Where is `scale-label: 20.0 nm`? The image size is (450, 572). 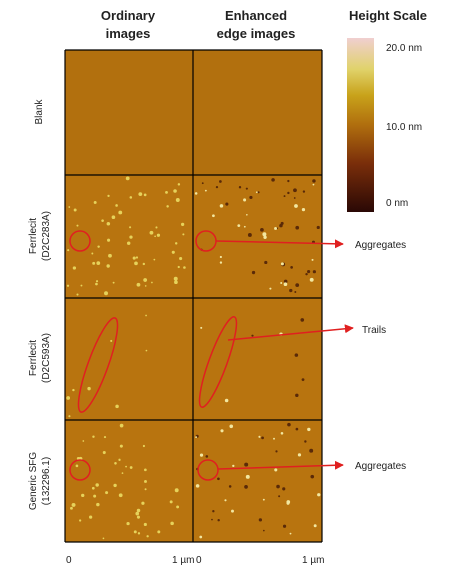
scale-label: 20.0 nm is located at coordinates (404, 48).